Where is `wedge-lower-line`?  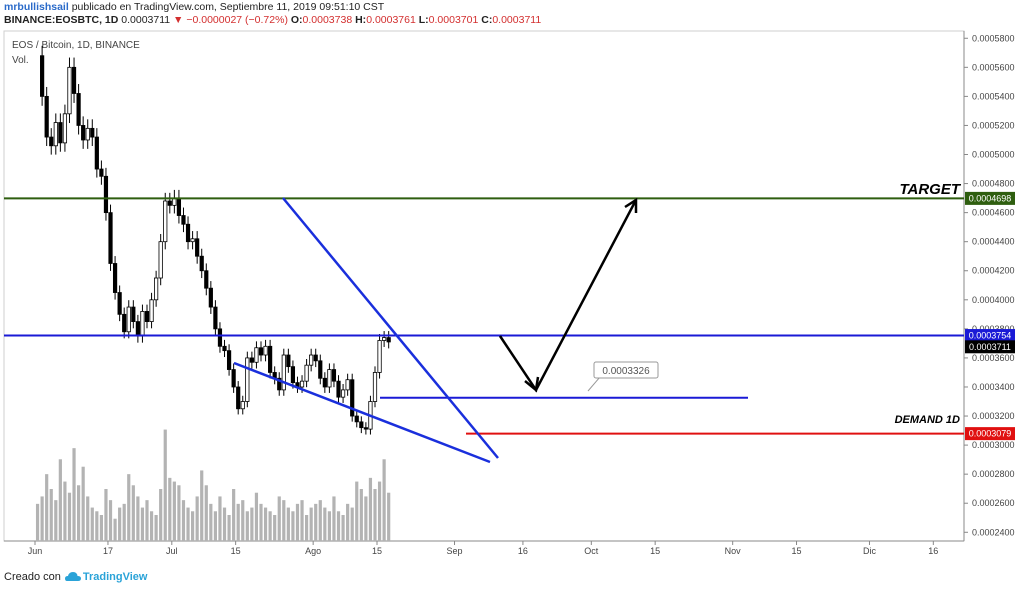
wedge-lower-line is located at coordinates (362, 412).